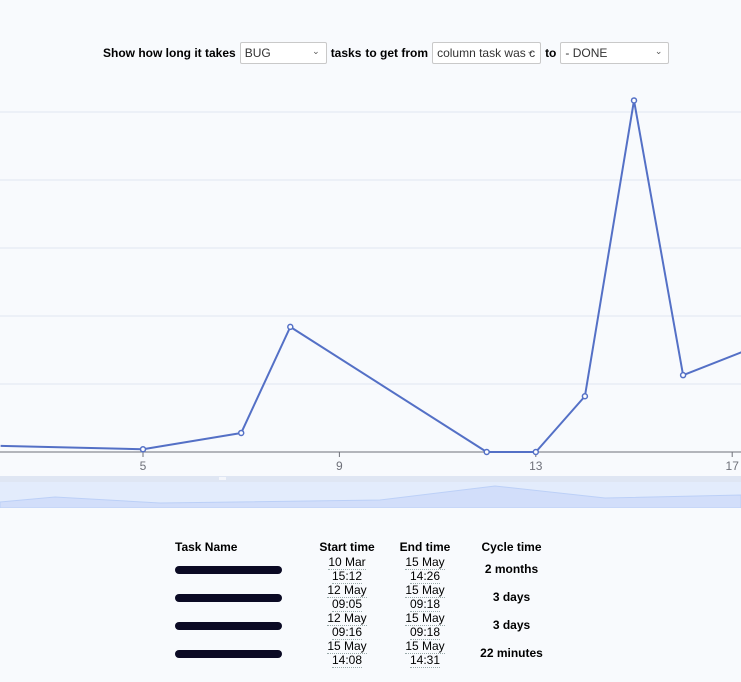 The height and width of the screenshot is (682, 741). What do you see at coordinates (339, 466) in the screenshot?
I see `x-tick-label: 9` at bounding box center [339, 466].